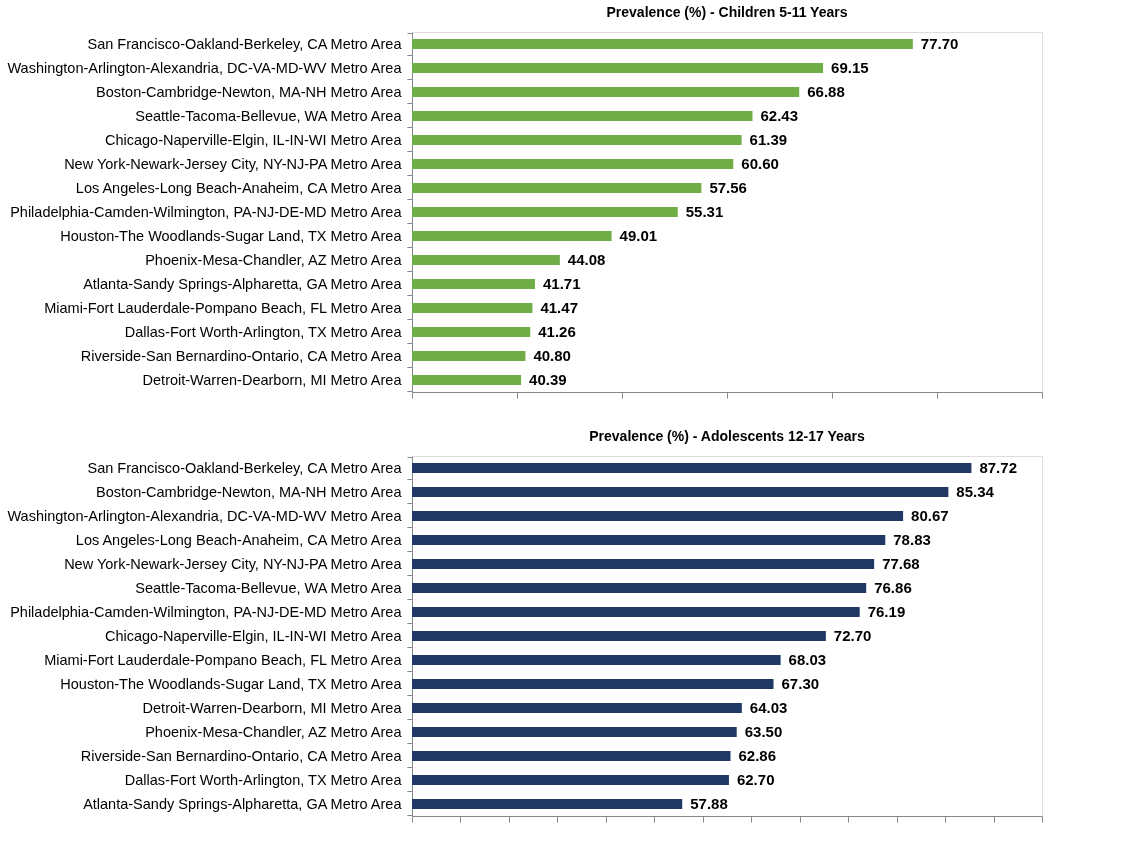 The height and width of the screenshot is (855, 1138). What do you see at coordinates (998, 467) in the screenshot?
I see `data-label: 87.72` at bounding box center [998, 467].